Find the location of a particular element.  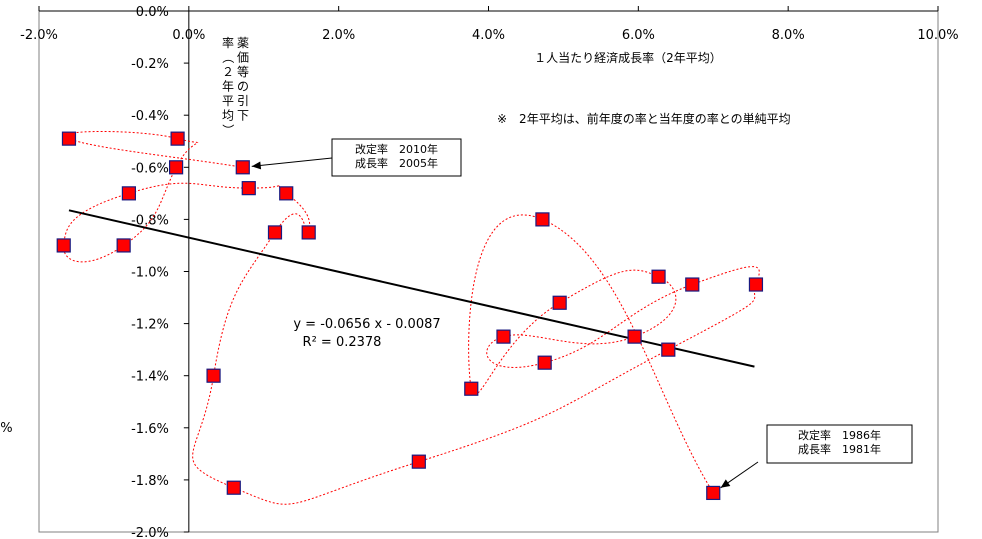

annotation-text: 改定率 1986年 is located at coordinates (839, 435).